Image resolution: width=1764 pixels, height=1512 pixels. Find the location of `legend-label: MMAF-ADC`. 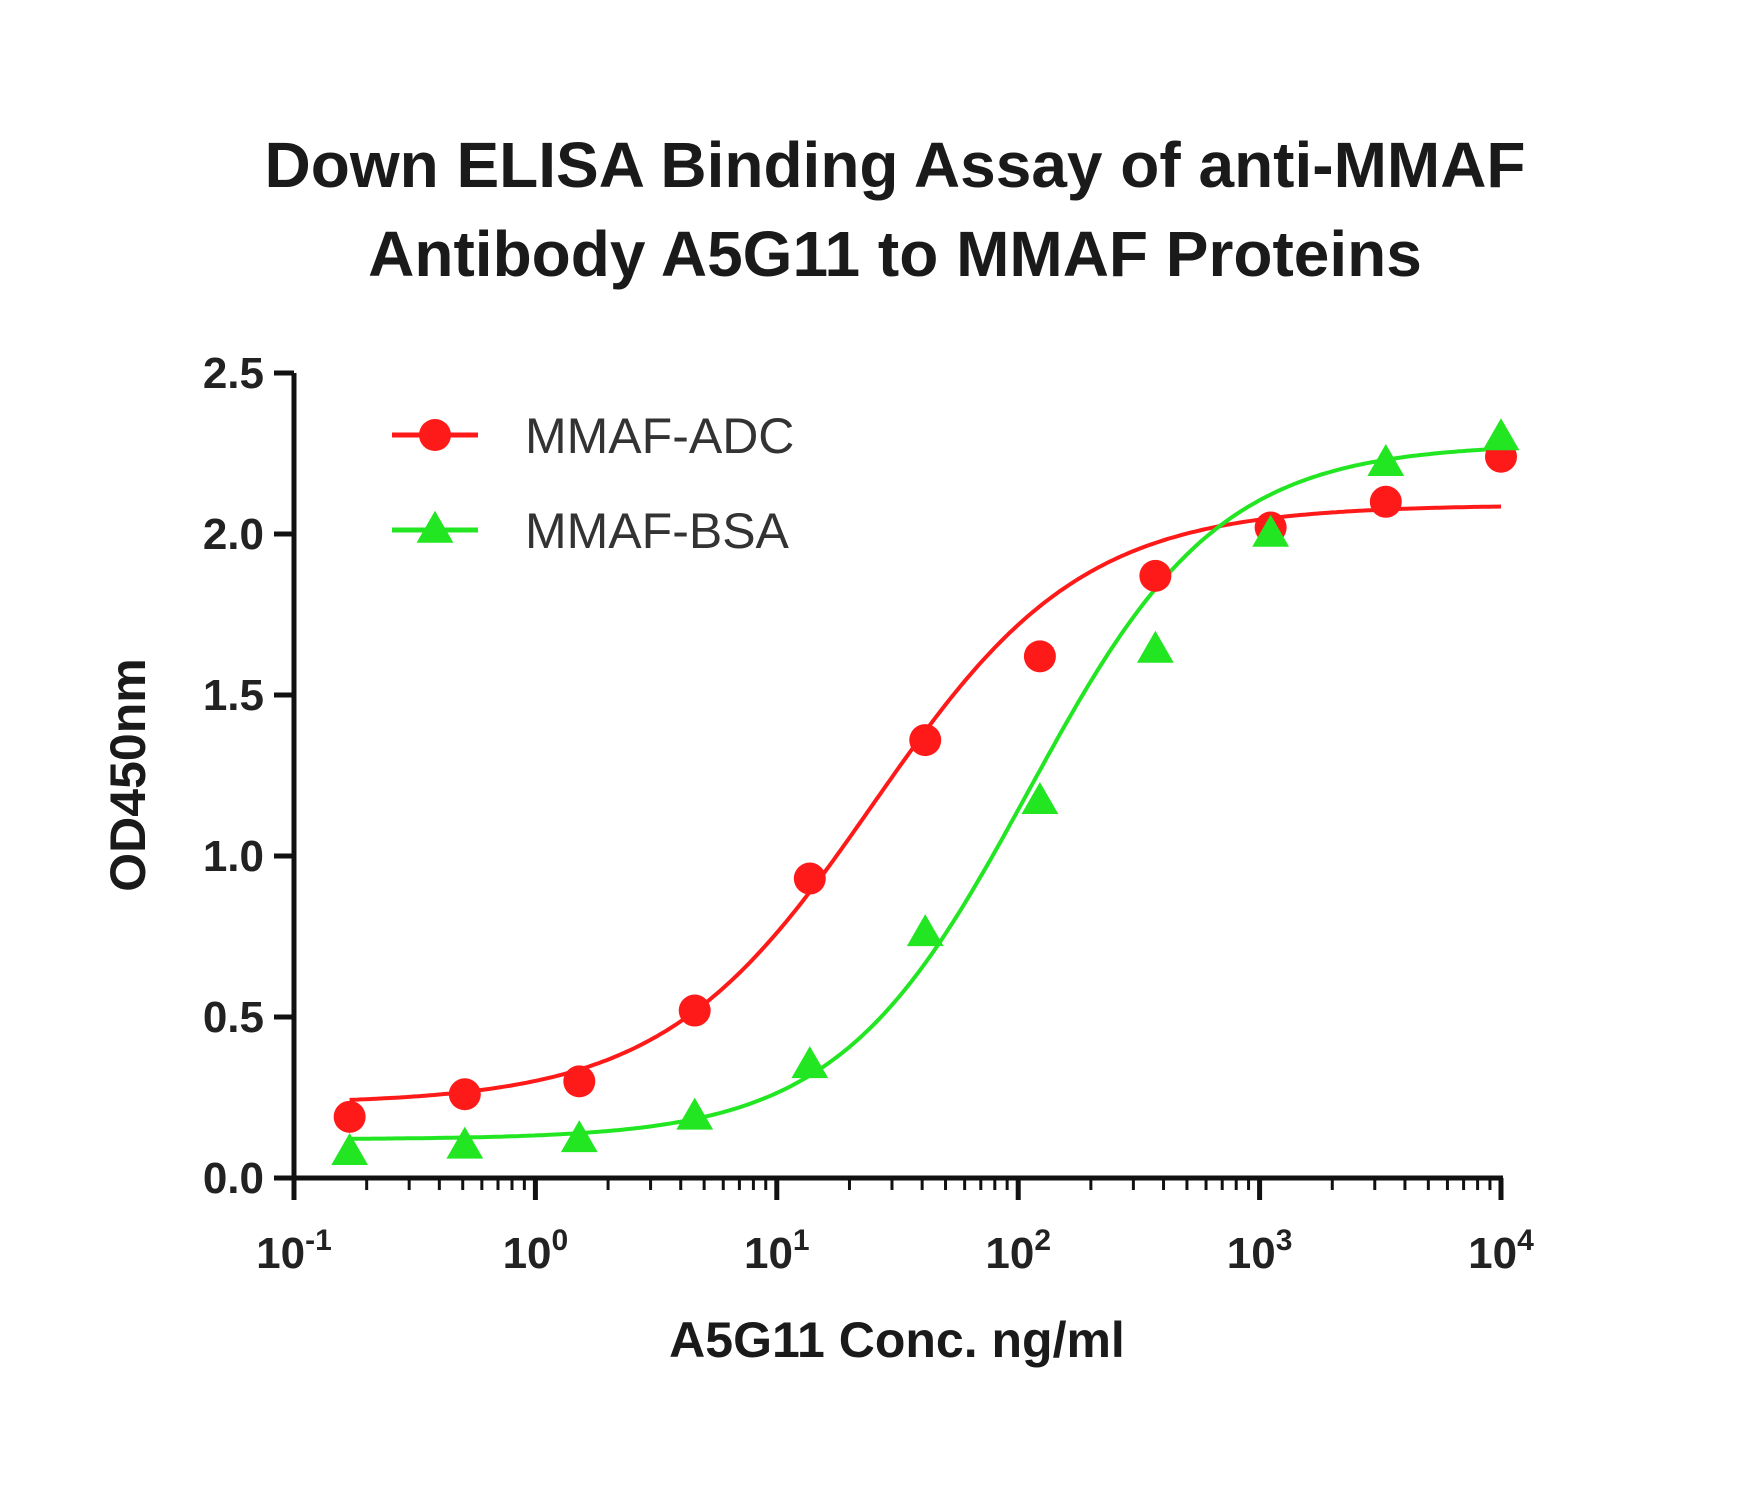

legend-label: MMAF-ADC is located at coordinates (659, 436).